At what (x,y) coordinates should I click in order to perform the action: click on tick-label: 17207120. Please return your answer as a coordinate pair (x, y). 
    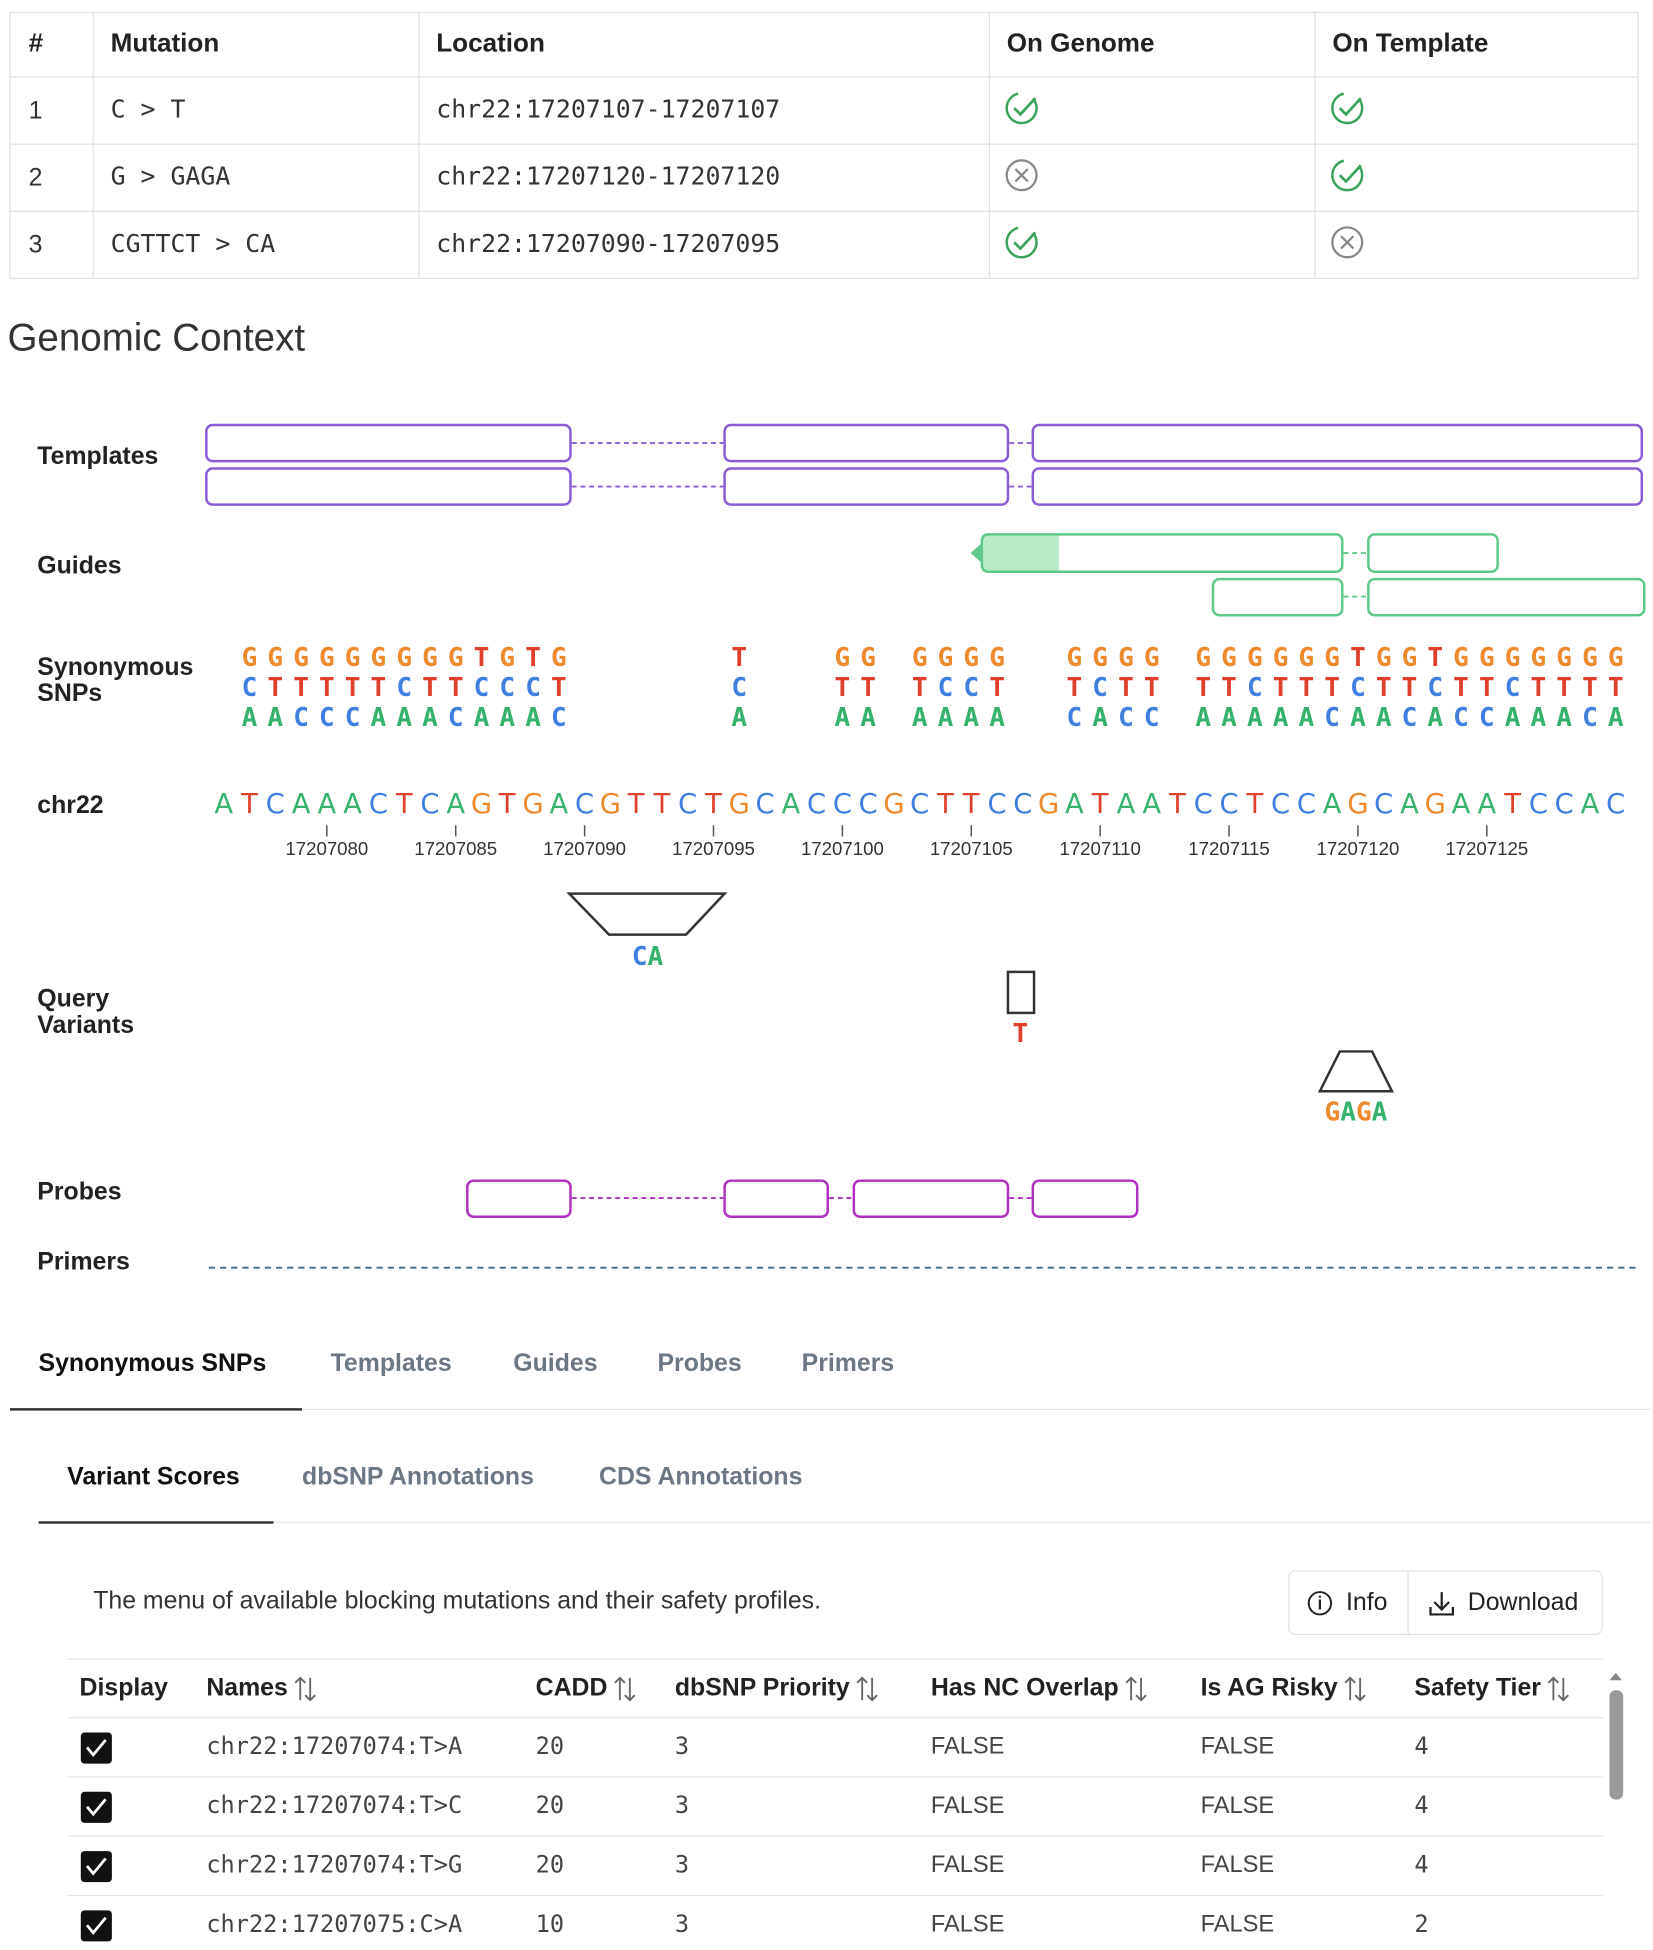
    Looking at the image, I should click on (1357, 848).